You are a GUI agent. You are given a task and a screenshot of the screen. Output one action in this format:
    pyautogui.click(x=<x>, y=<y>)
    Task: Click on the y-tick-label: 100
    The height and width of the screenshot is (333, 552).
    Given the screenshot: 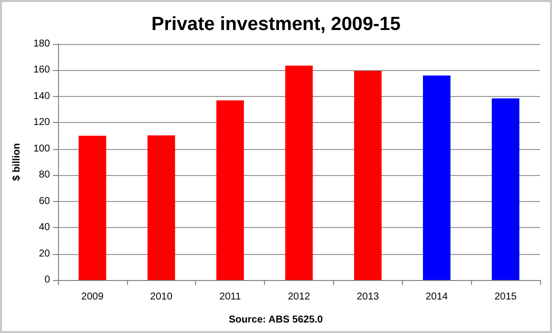 What is the action you would take?
    pyautogui.click(x=41, y=148)
    